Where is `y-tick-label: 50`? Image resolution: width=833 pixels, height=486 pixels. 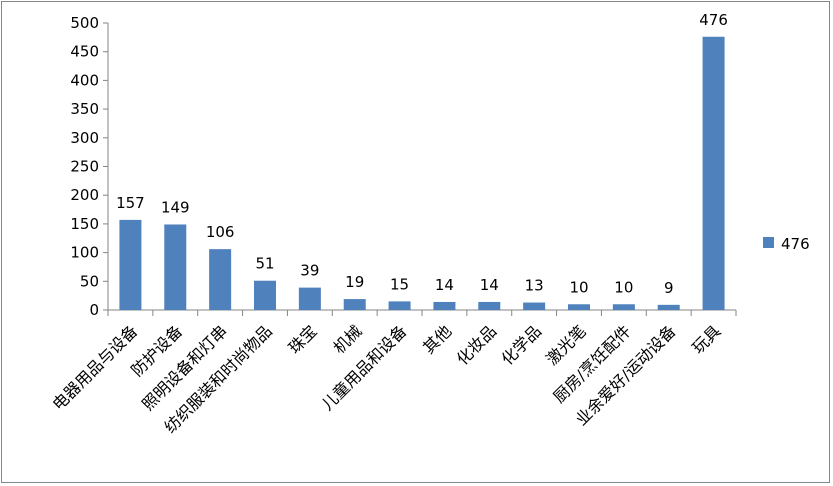 y-tick-label: 50 is located at coordinates (89, 281).